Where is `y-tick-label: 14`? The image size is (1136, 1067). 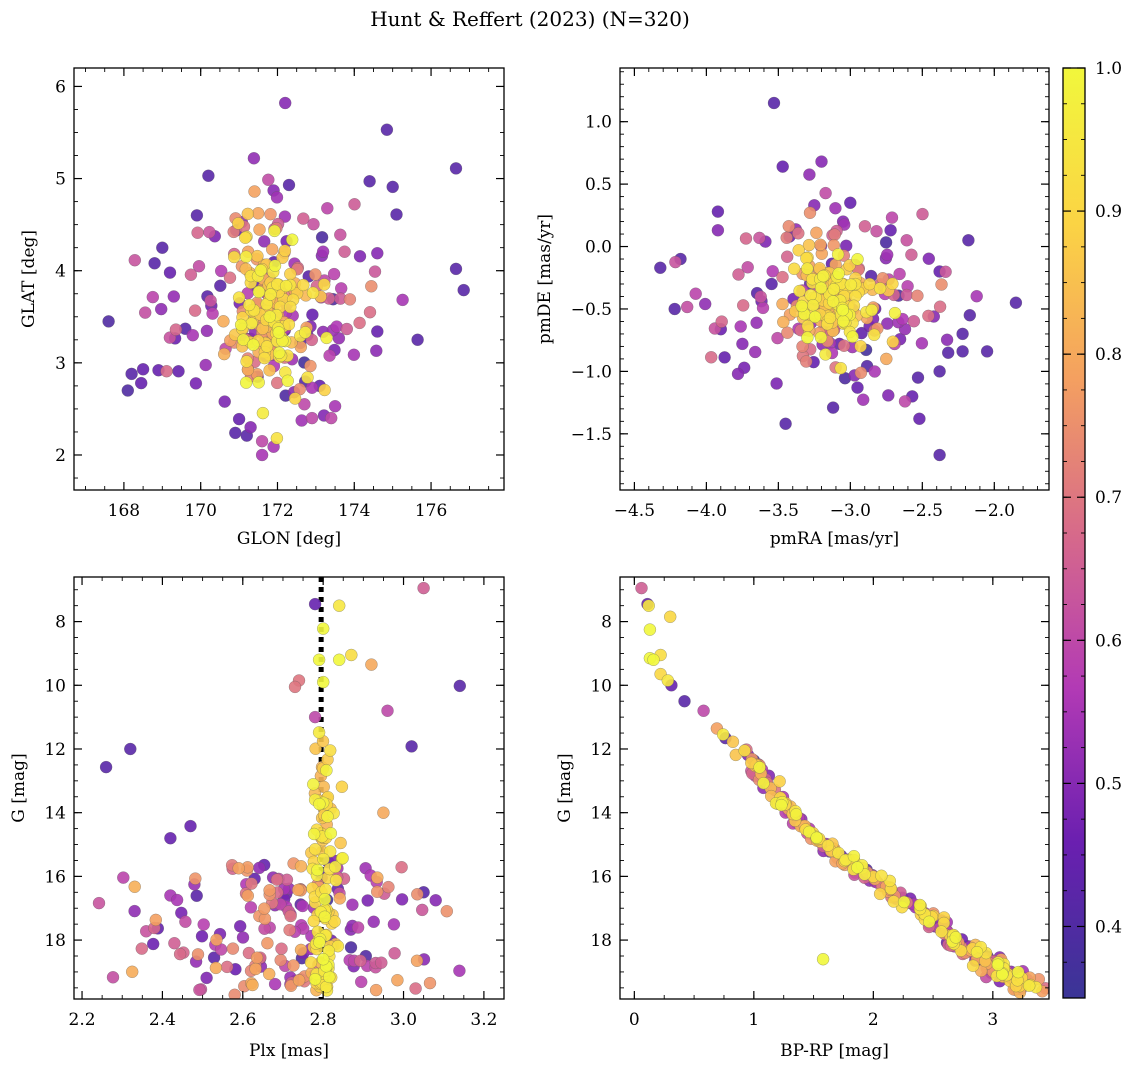
y-tick-label: 14 is located at coordinates (601, 814).